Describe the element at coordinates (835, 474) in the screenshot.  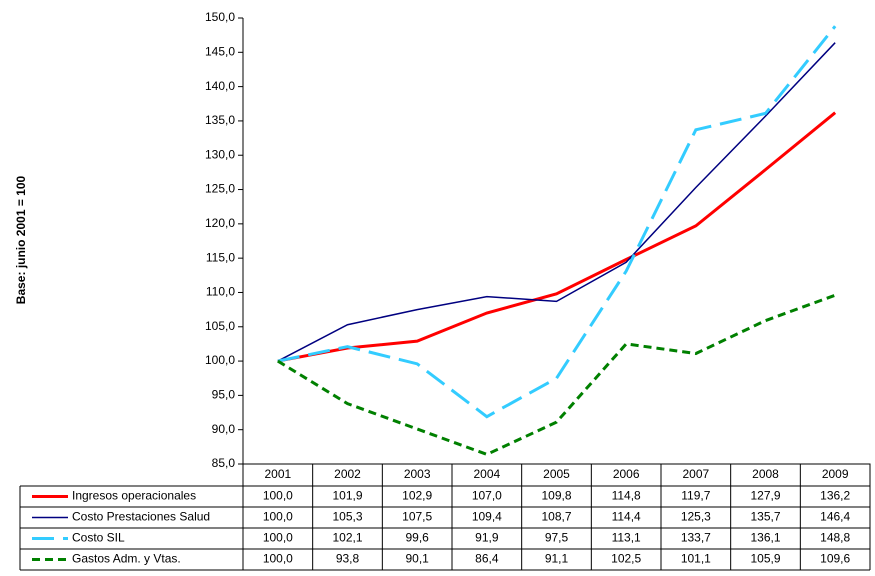
I see `x-tick-label: 2009` at that location.